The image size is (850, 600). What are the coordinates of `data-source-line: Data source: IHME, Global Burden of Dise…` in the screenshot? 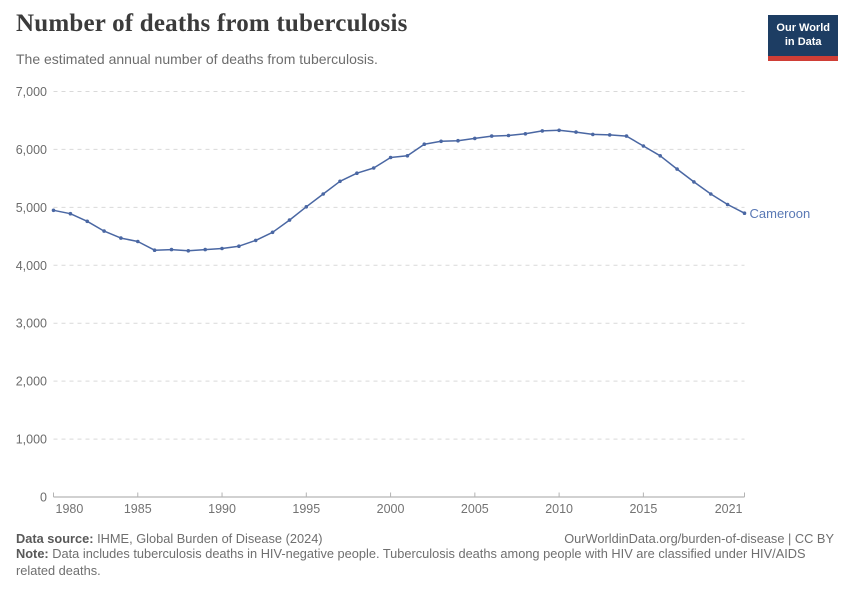 It's located at (169, 538).